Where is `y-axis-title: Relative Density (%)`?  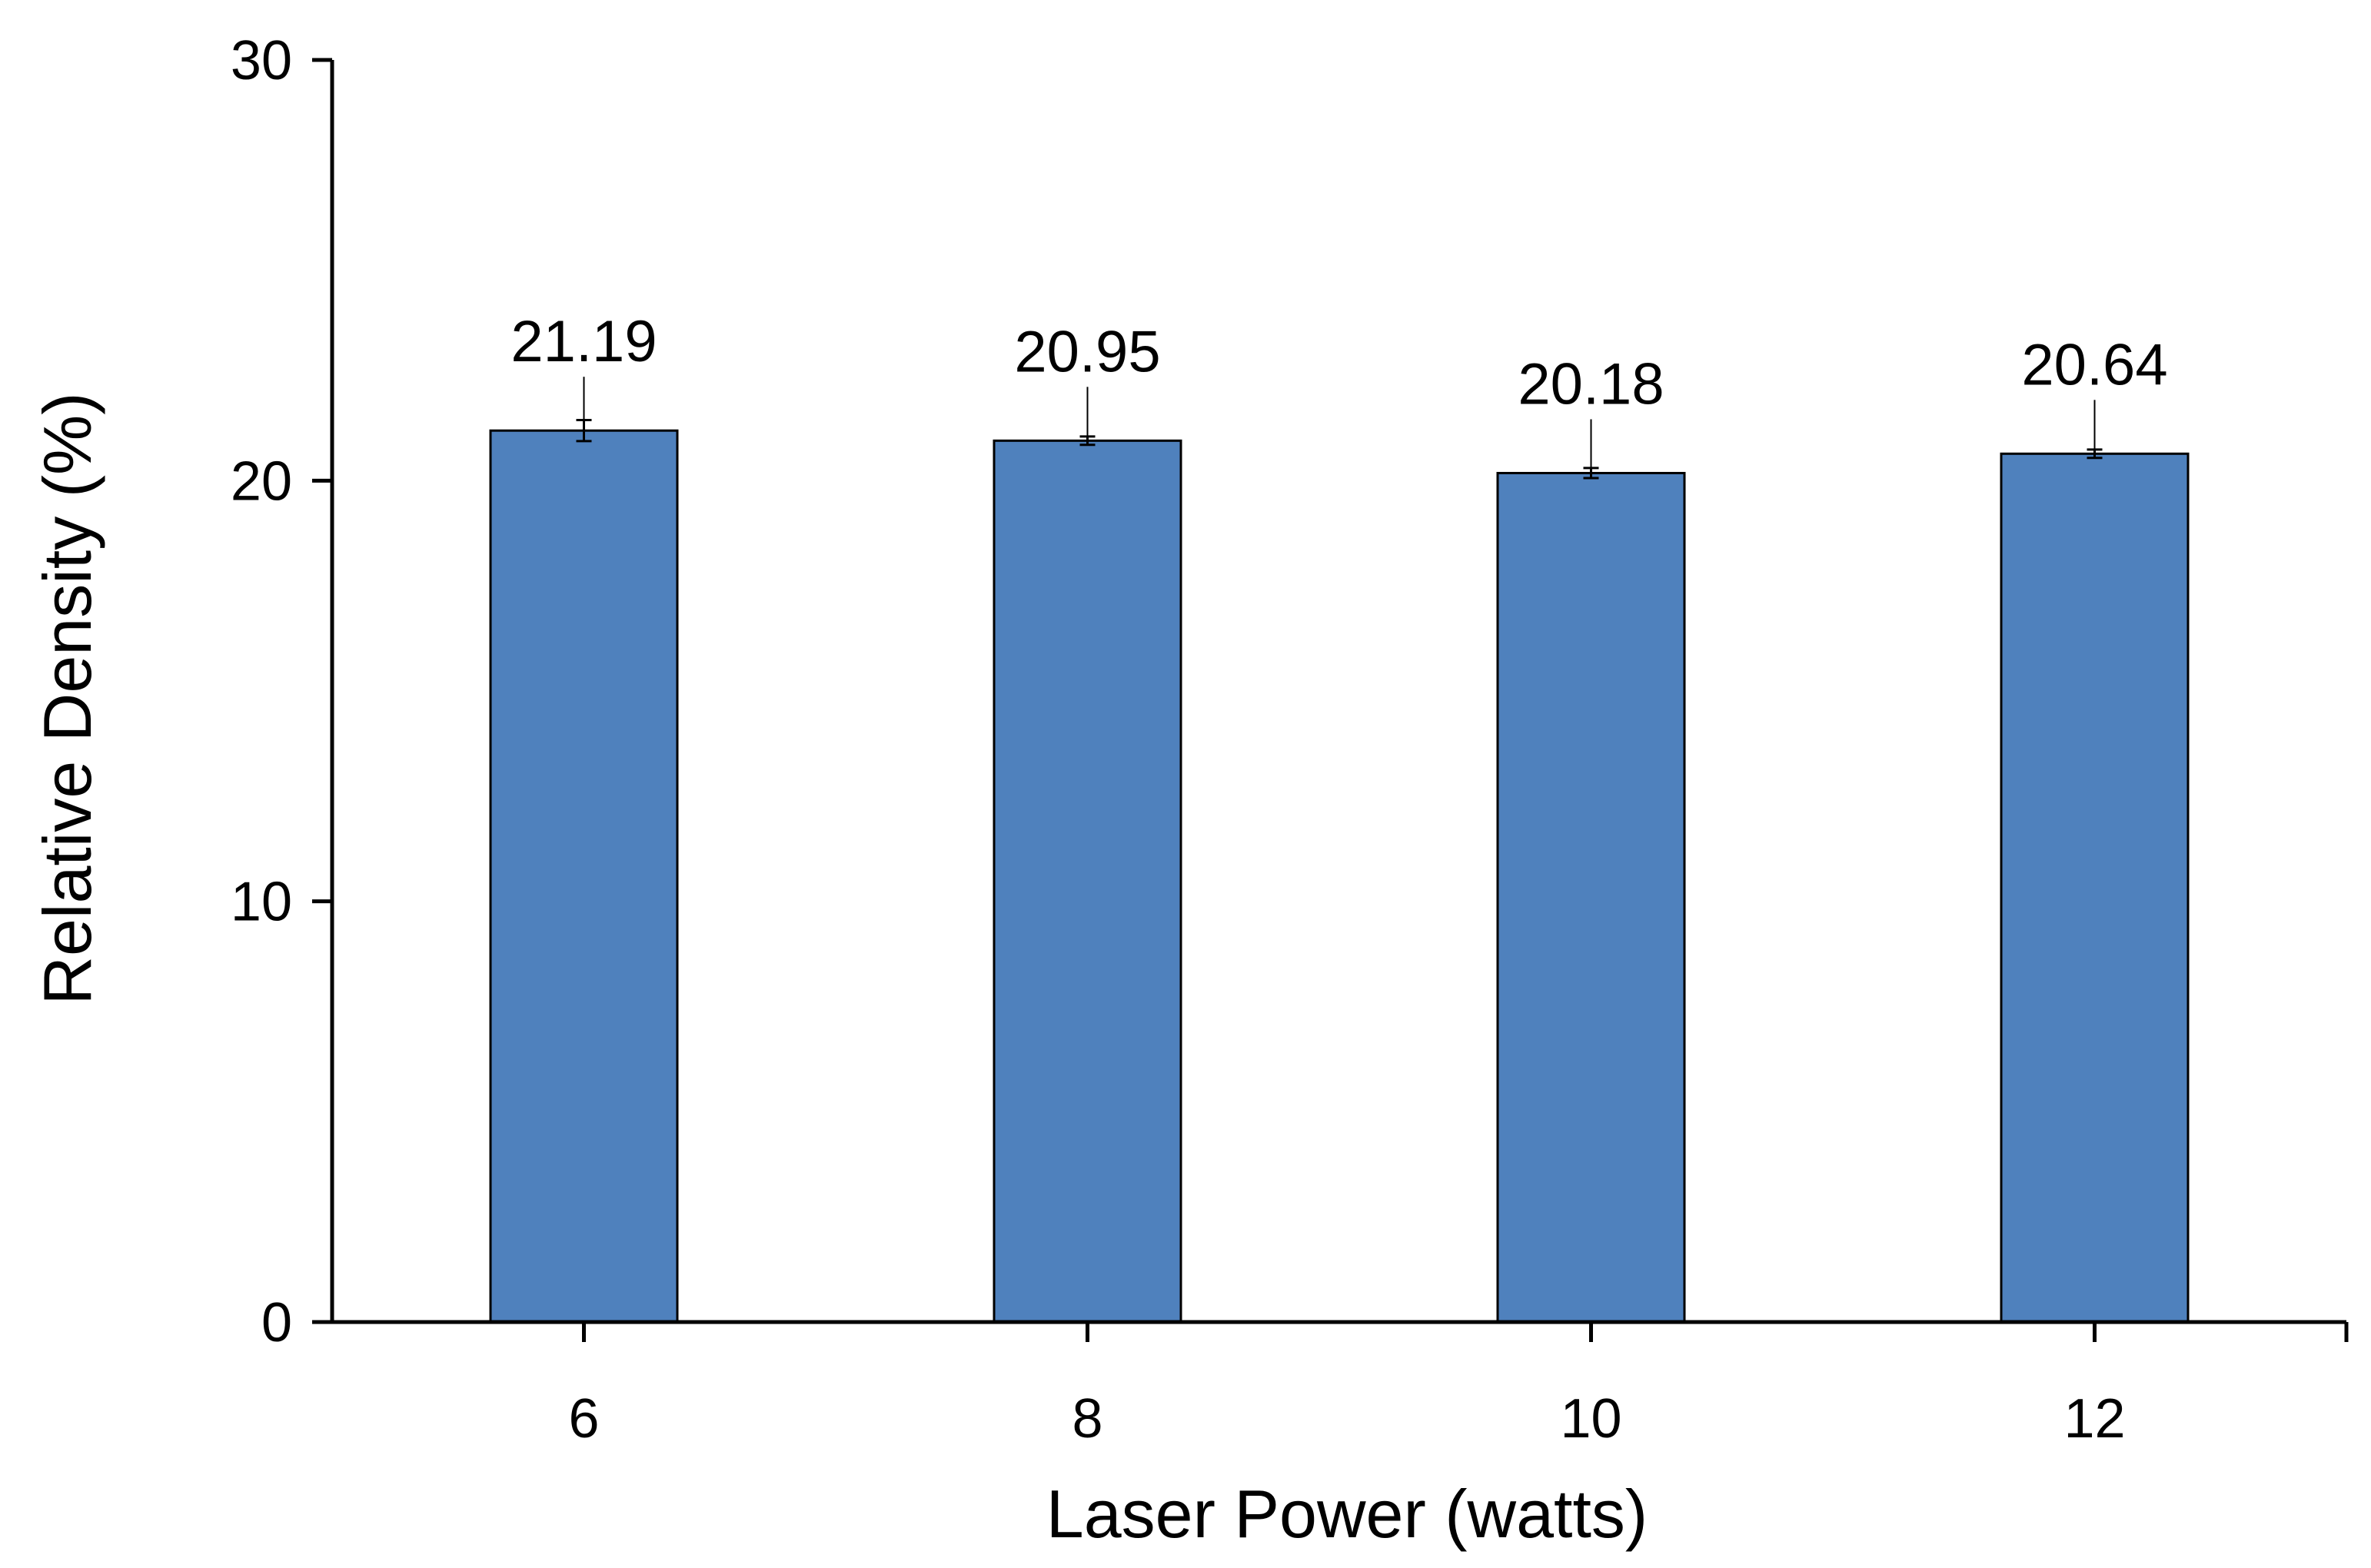
y-axis-title: Relative Density (%) is located at coordinates (67, 698).